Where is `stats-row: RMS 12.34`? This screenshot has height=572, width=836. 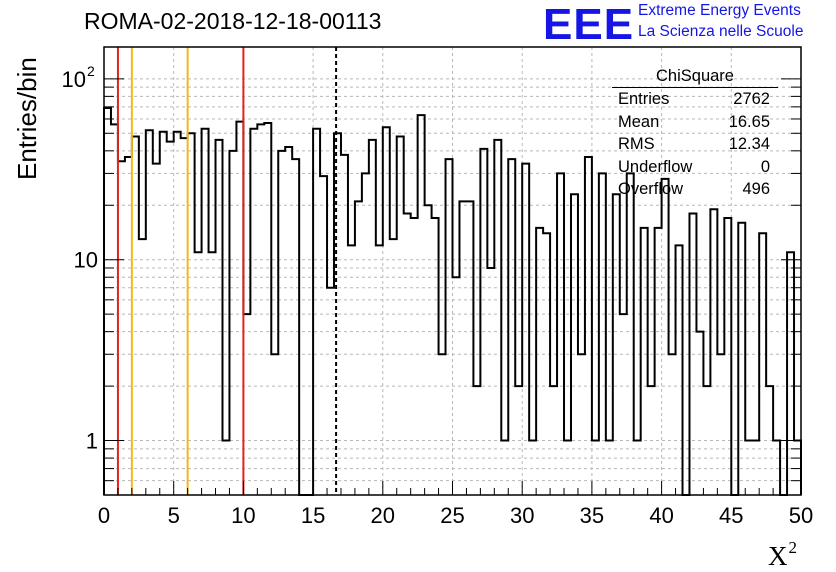
stats-row: RMS 12.34 is located at coordinates (695, 146).